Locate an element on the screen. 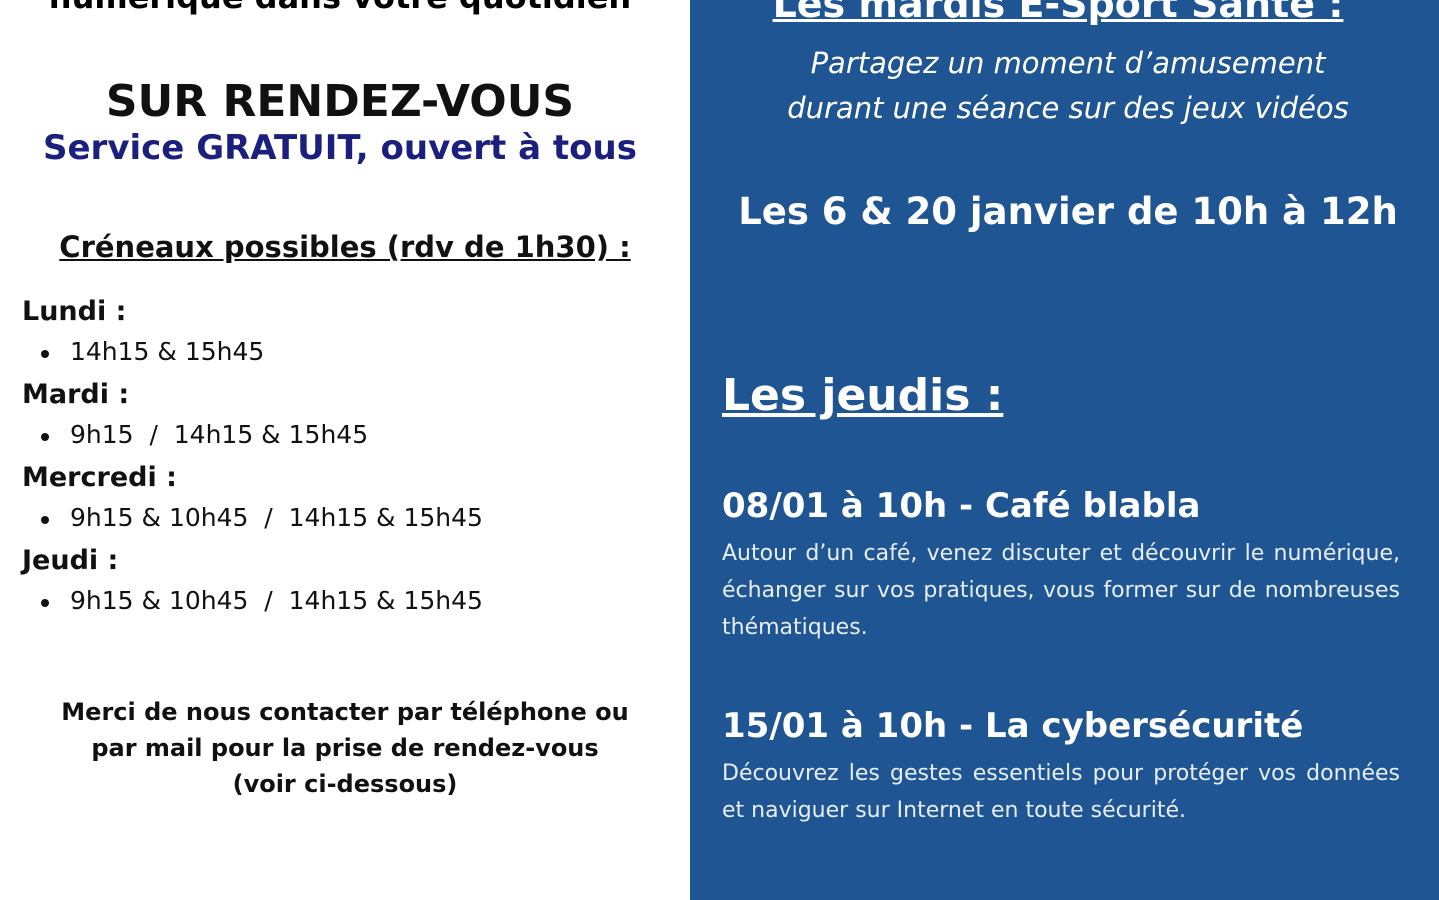 This screenshot has height=900, width=1439. day-label: Lundi : is located at coordinates (74, 311).